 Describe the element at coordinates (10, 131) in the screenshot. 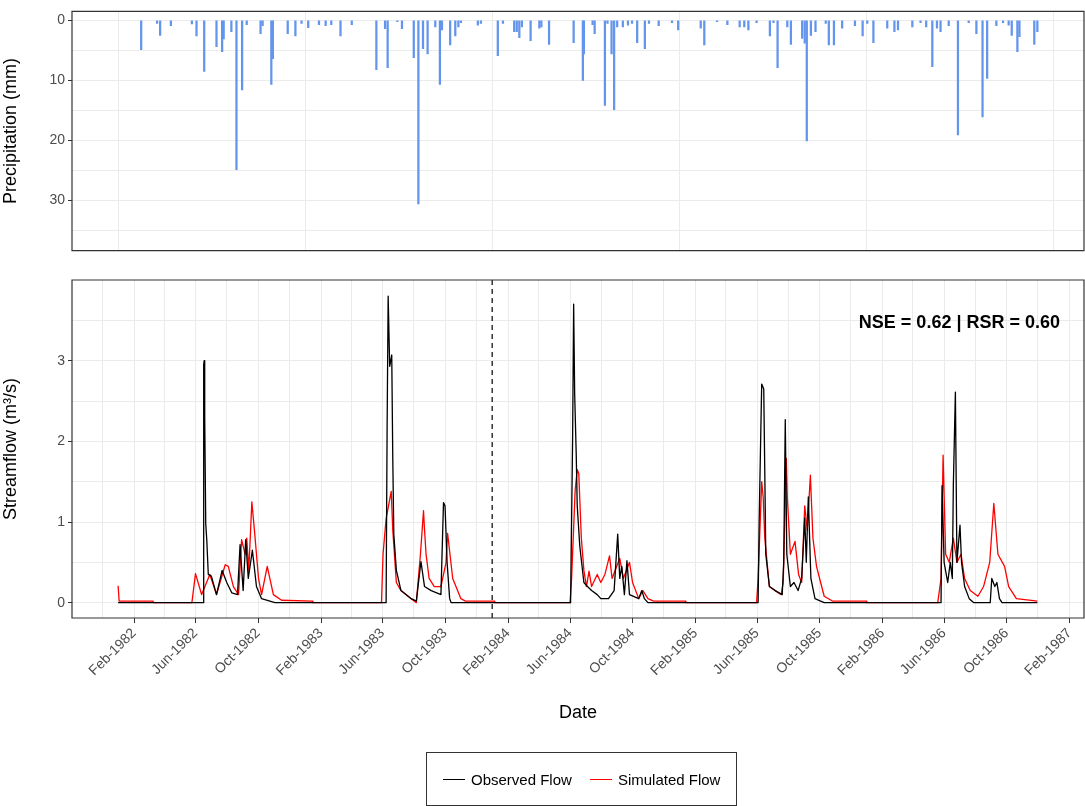

I see `y-axis-title: Precipitation (mm)` at that location.